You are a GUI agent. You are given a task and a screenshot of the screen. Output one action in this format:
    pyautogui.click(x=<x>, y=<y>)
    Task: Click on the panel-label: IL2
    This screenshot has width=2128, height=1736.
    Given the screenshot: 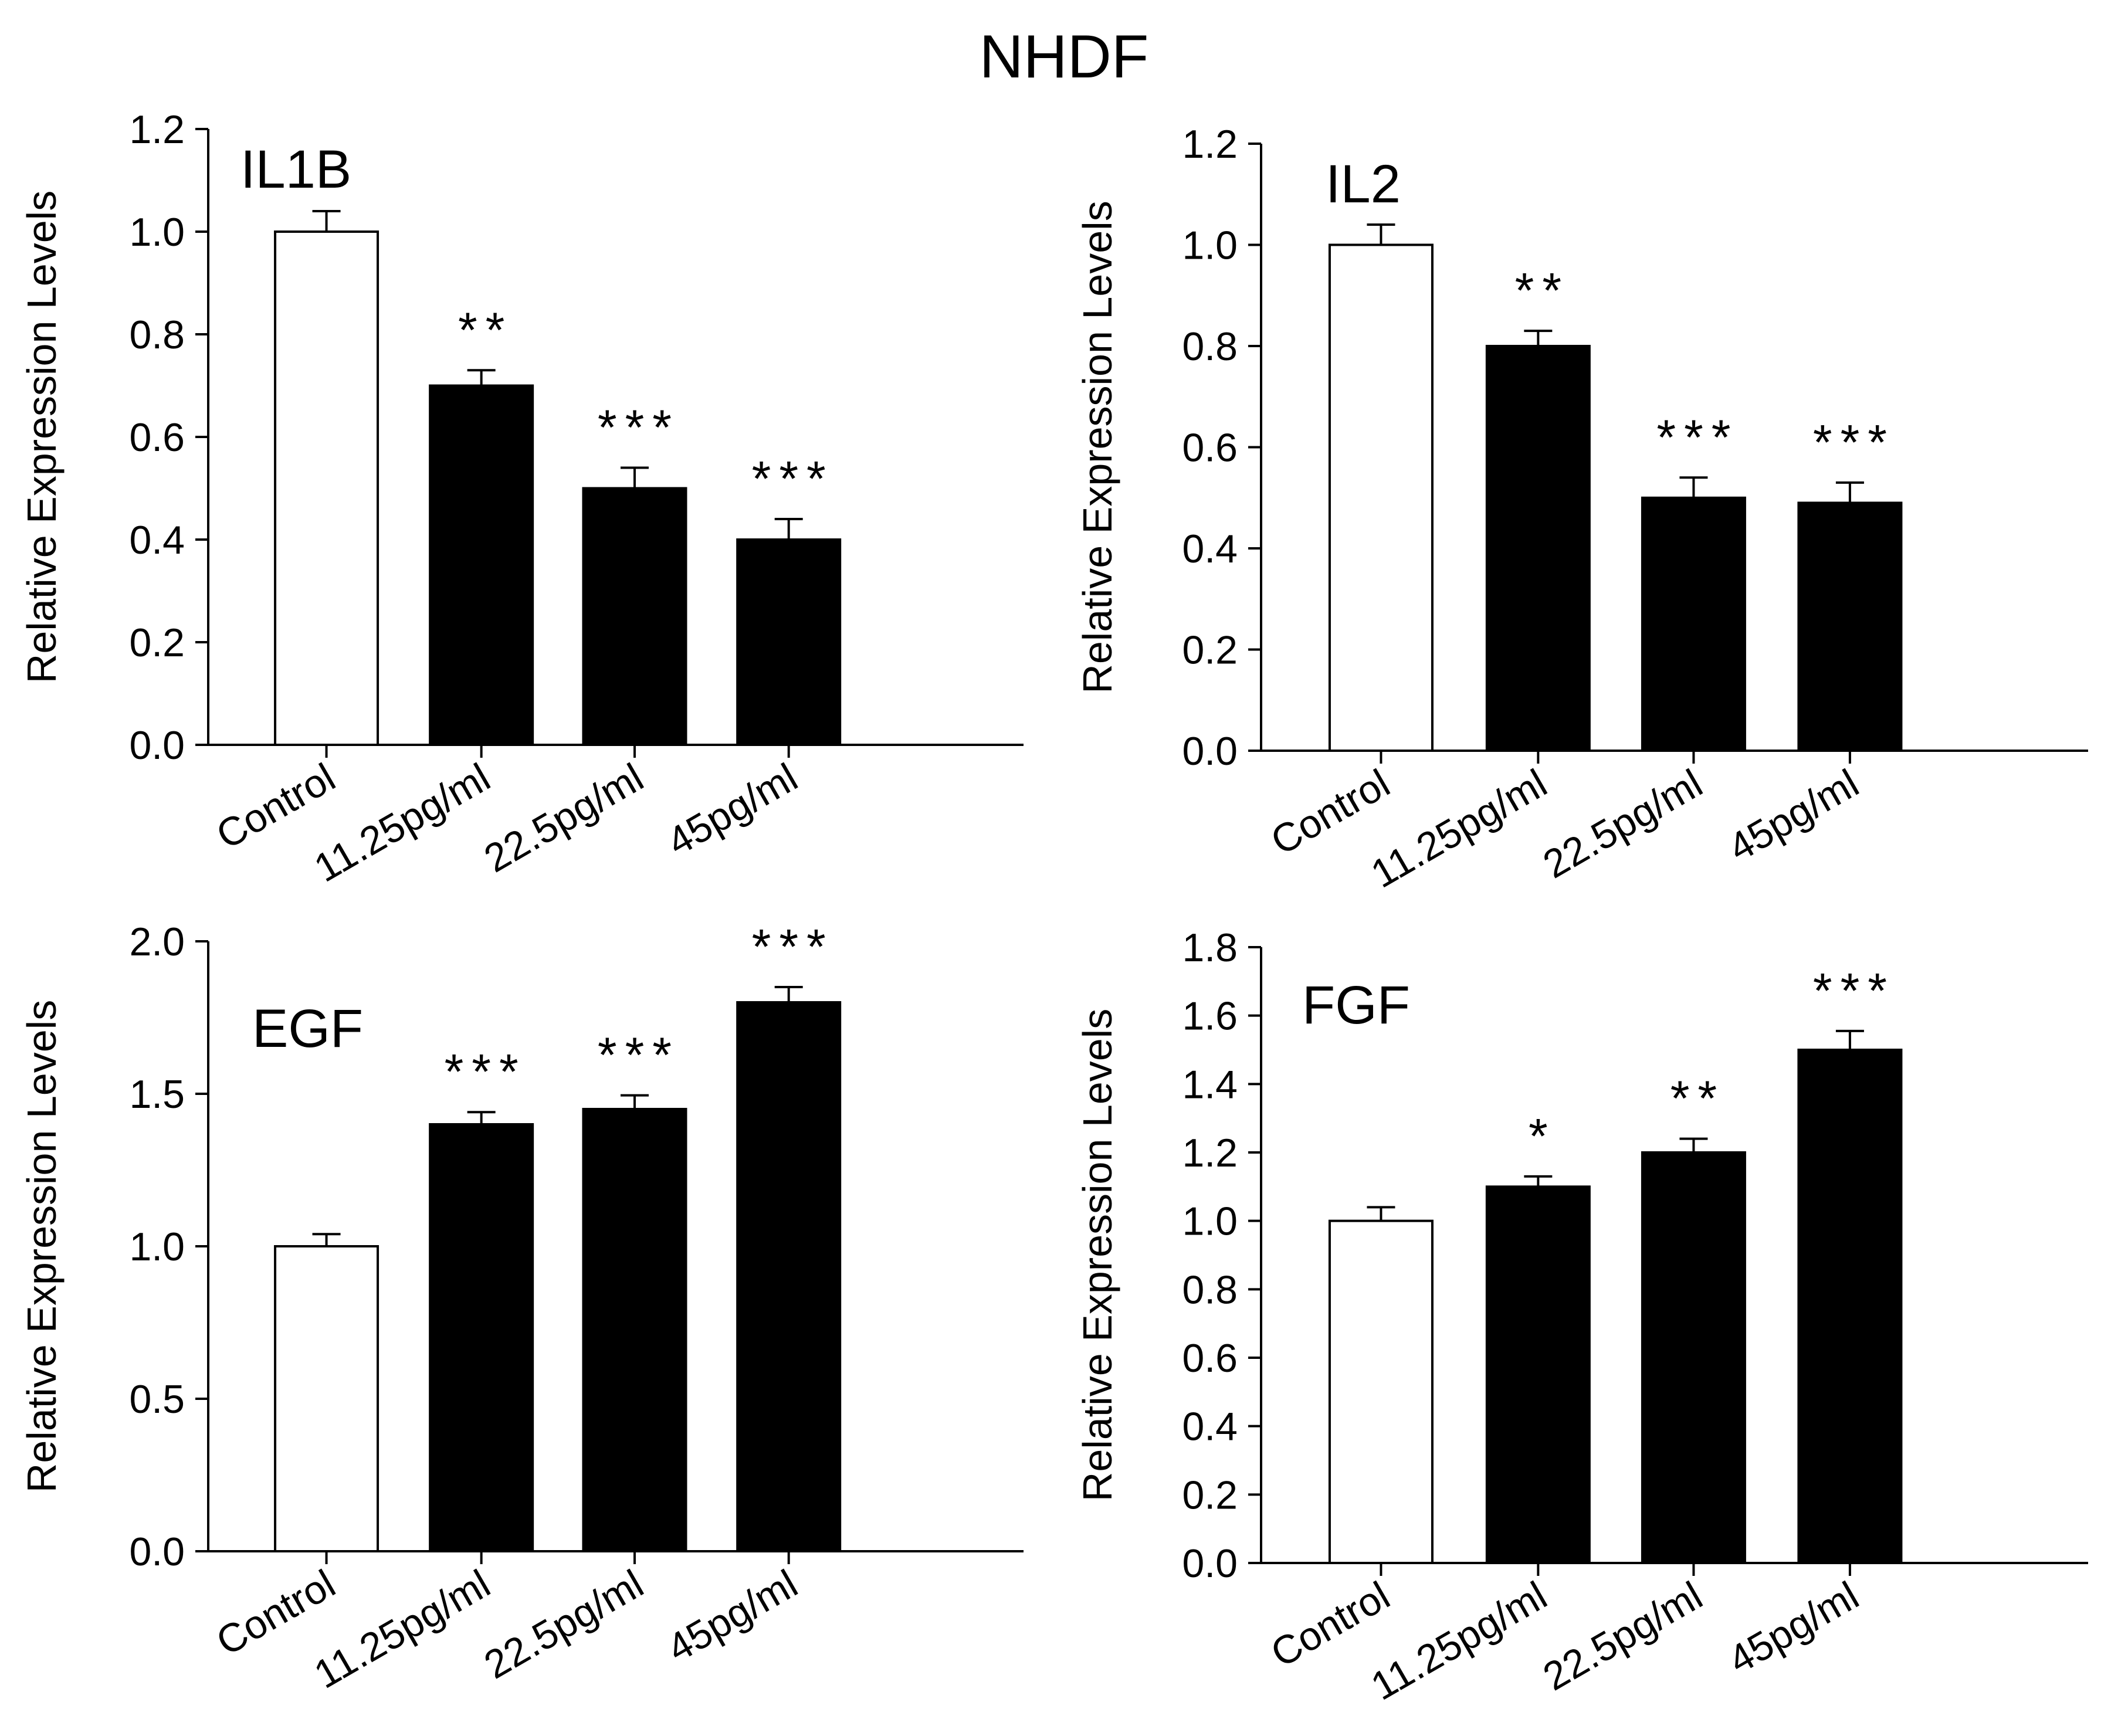 What is the action you would take?
    pyautogui.click(x=1363, y=184)
    